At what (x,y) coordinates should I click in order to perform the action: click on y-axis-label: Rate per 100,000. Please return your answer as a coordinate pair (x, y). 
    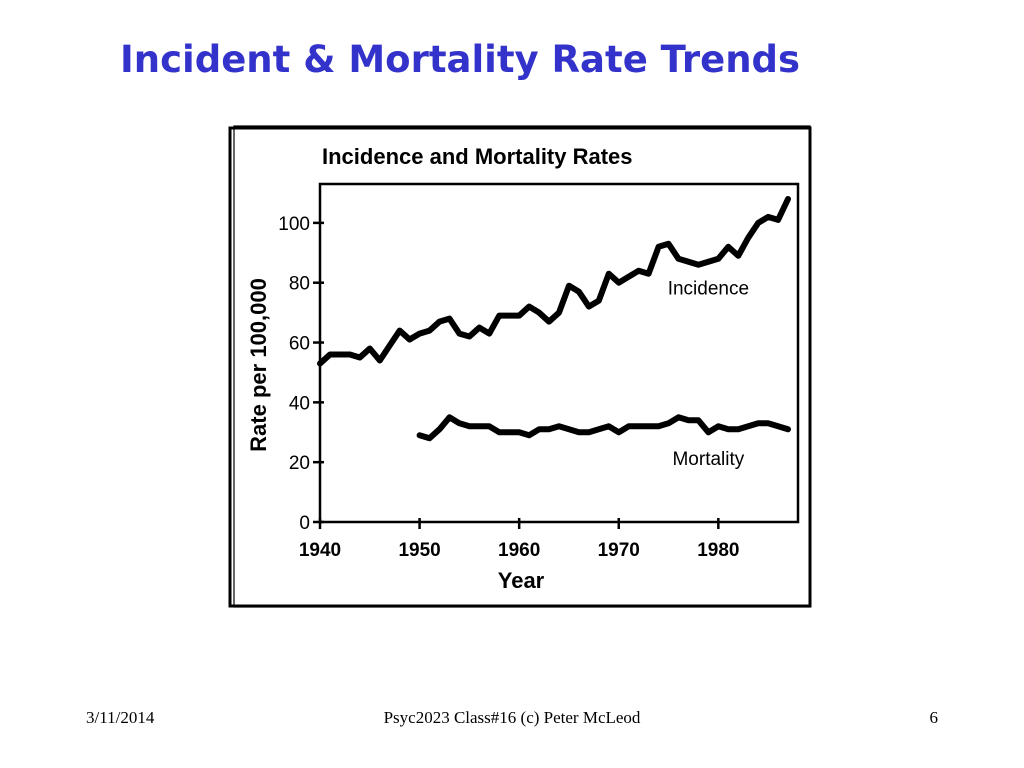
    Looking at the image, I should click on (258, 365).